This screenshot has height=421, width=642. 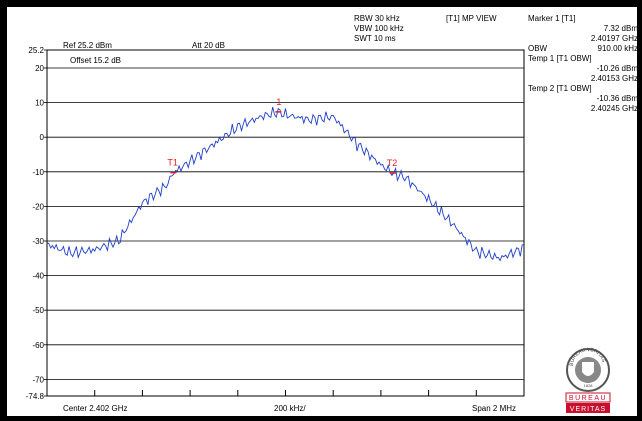 What do you see at coordinates (95, 60) in the screenshot?
I see `offset-label: Offset 15.2 dB` at bounding box center [95, 60].